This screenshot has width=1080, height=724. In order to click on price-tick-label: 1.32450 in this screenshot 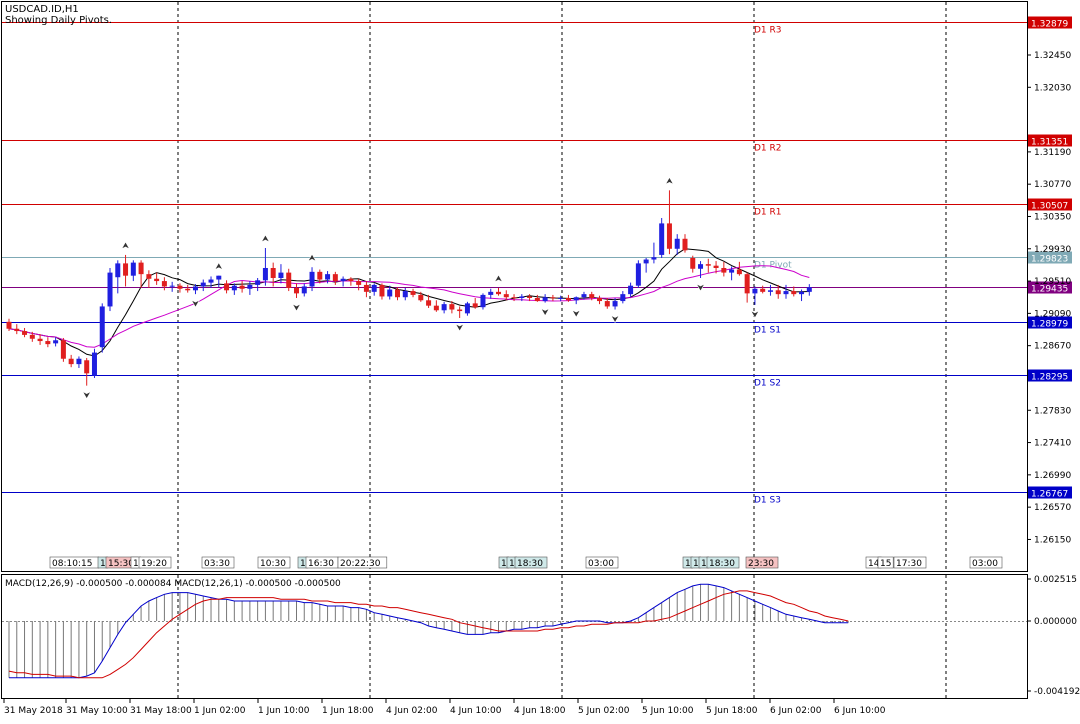, I will do `click(1052, 56)`.